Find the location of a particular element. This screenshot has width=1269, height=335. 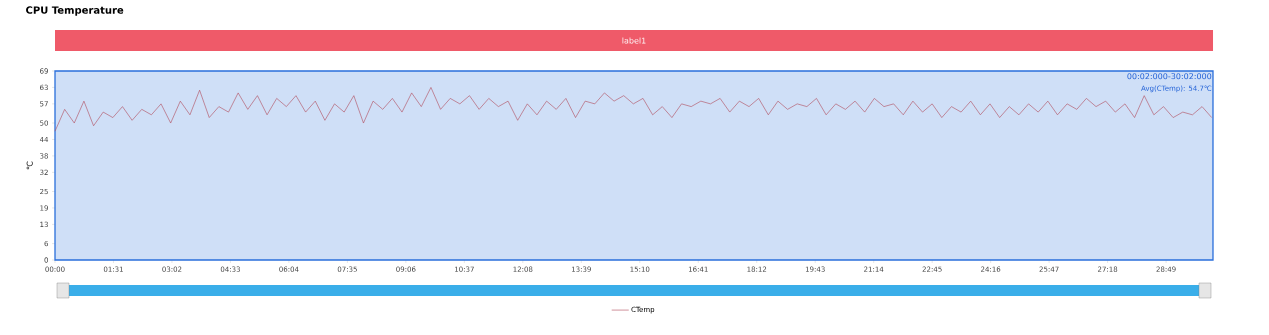

line-series is located at coordinates (633, 109).